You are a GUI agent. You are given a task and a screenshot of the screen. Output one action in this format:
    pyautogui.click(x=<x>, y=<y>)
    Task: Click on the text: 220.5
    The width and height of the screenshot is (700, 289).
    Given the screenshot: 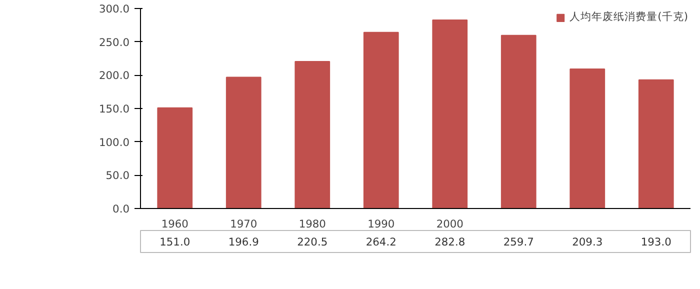 What is the action you would take?
    pyautogui.click(x=312, y=242)
    